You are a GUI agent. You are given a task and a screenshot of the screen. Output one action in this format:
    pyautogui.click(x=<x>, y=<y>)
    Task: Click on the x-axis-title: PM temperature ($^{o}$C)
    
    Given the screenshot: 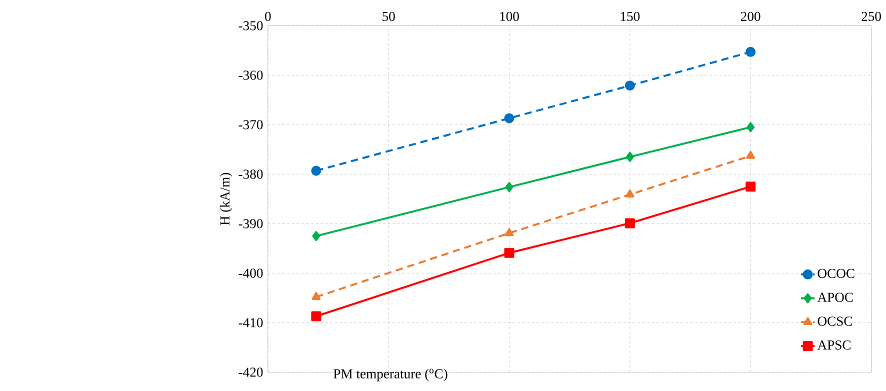 What is the action you would take?
    pyautogui.click(x=391, y=375)
    